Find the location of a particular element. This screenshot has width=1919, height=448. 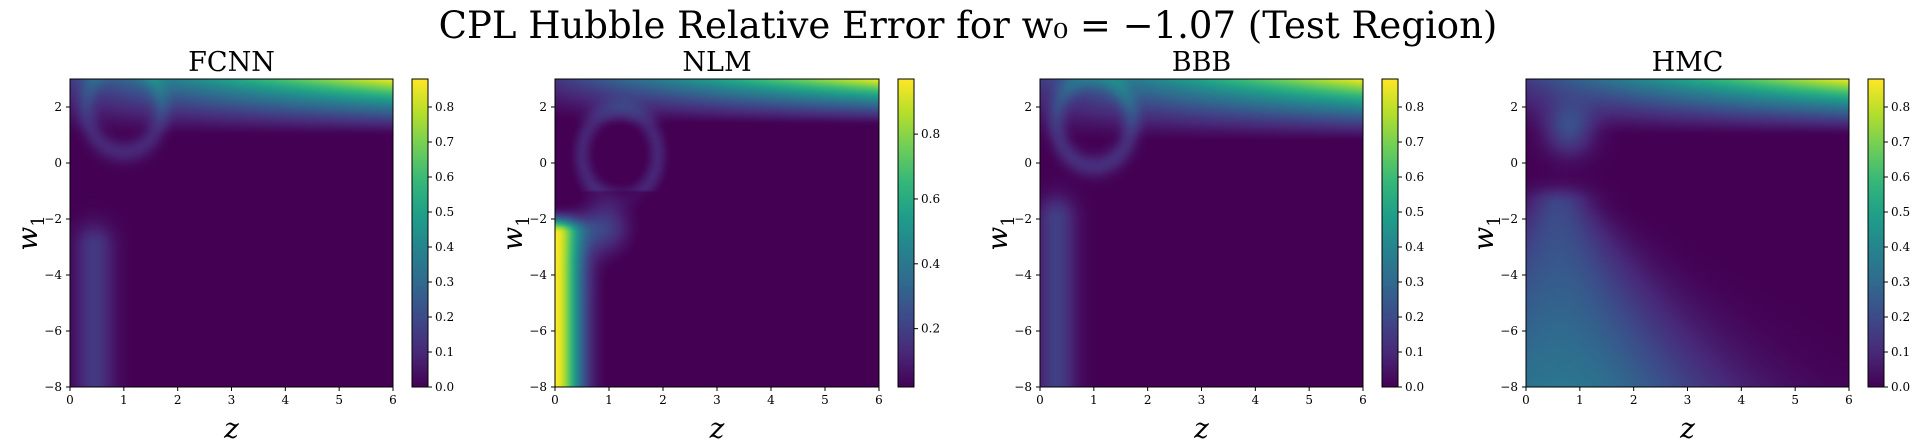

panel-title: HMC is located at coordinates (1688, 62).